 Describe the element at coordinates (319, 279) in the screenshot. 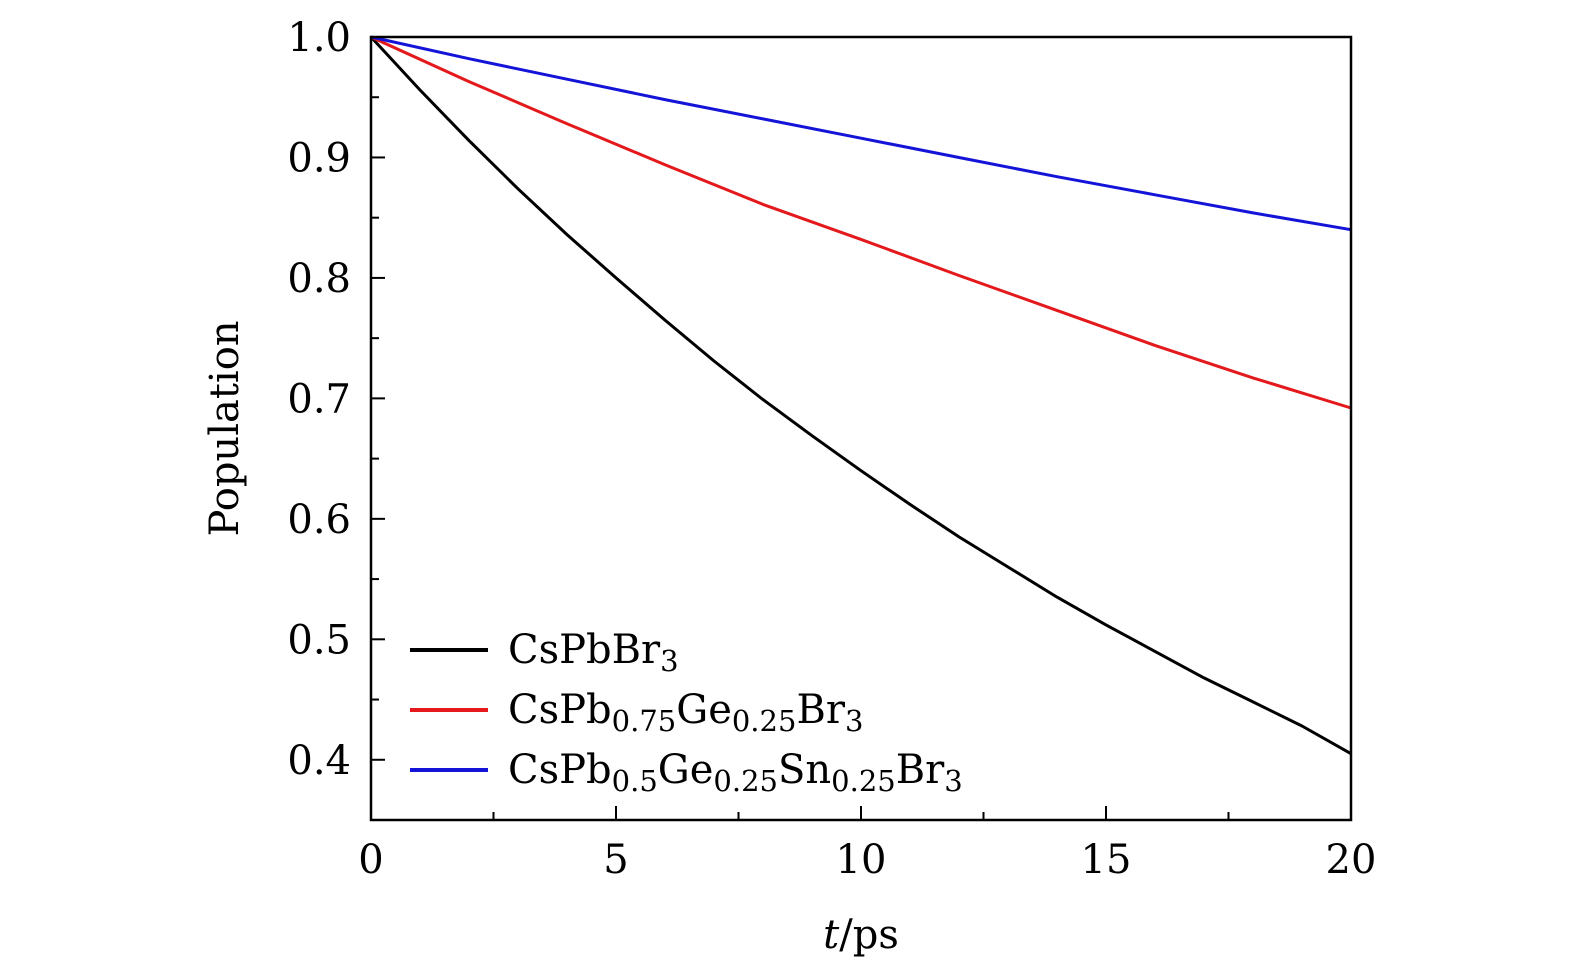

I see `y-tick-label: 0.8` at that location.